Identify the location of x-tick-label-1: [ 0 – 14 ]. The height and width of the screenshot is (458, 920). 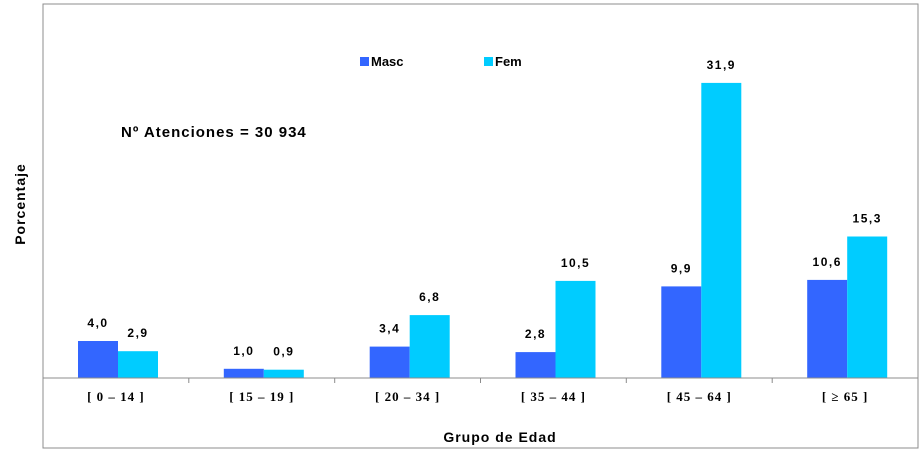
(116, 396).